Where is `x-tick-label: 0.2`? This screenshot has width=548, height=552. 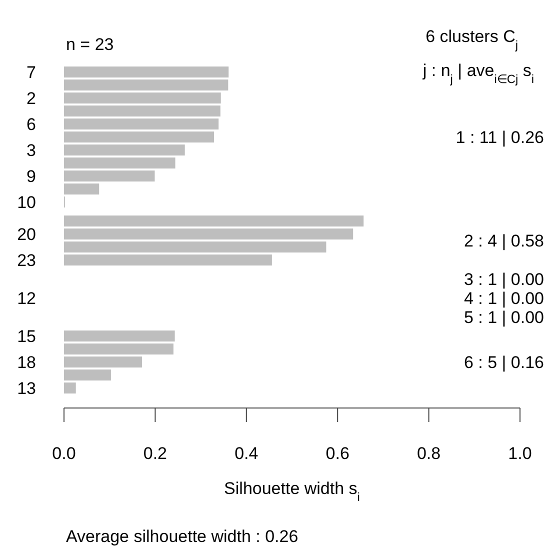
x-tick-label: 0.2 is located at coordinates (155, 453).